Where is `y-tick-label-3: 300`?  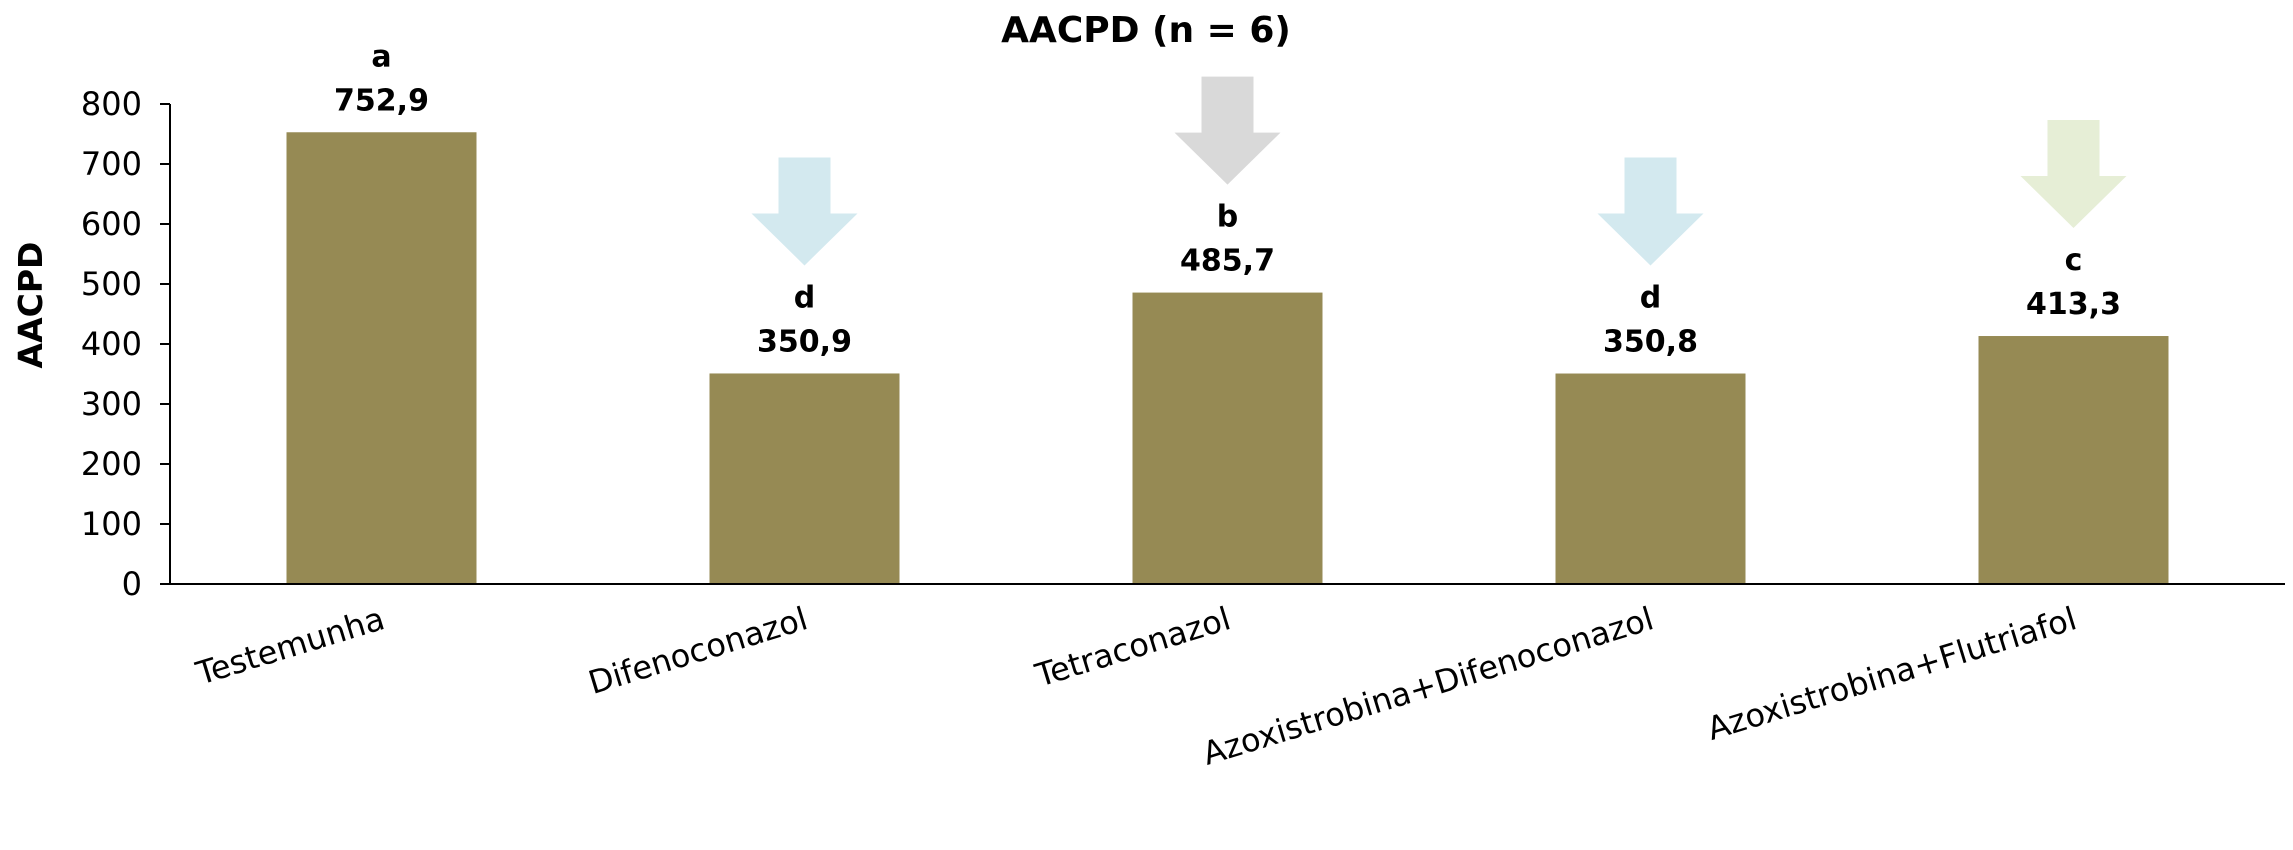
y-tick-label-3: 300 is located at coordinates (111, 404).